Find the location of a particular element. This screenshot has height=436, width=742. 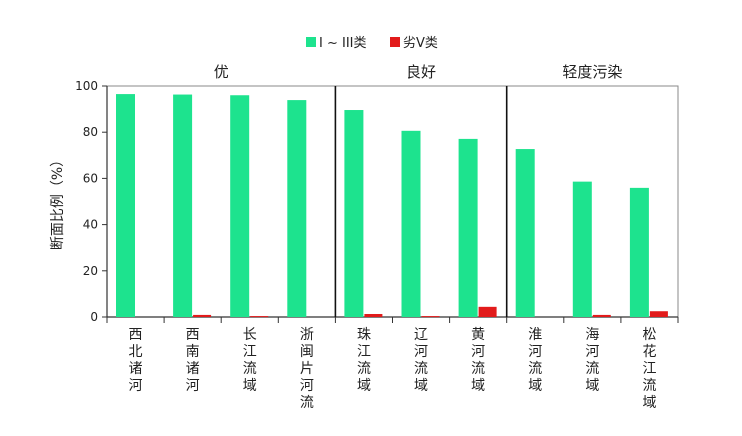

y-tick-label: 0 is located at coordinates (94, 317).